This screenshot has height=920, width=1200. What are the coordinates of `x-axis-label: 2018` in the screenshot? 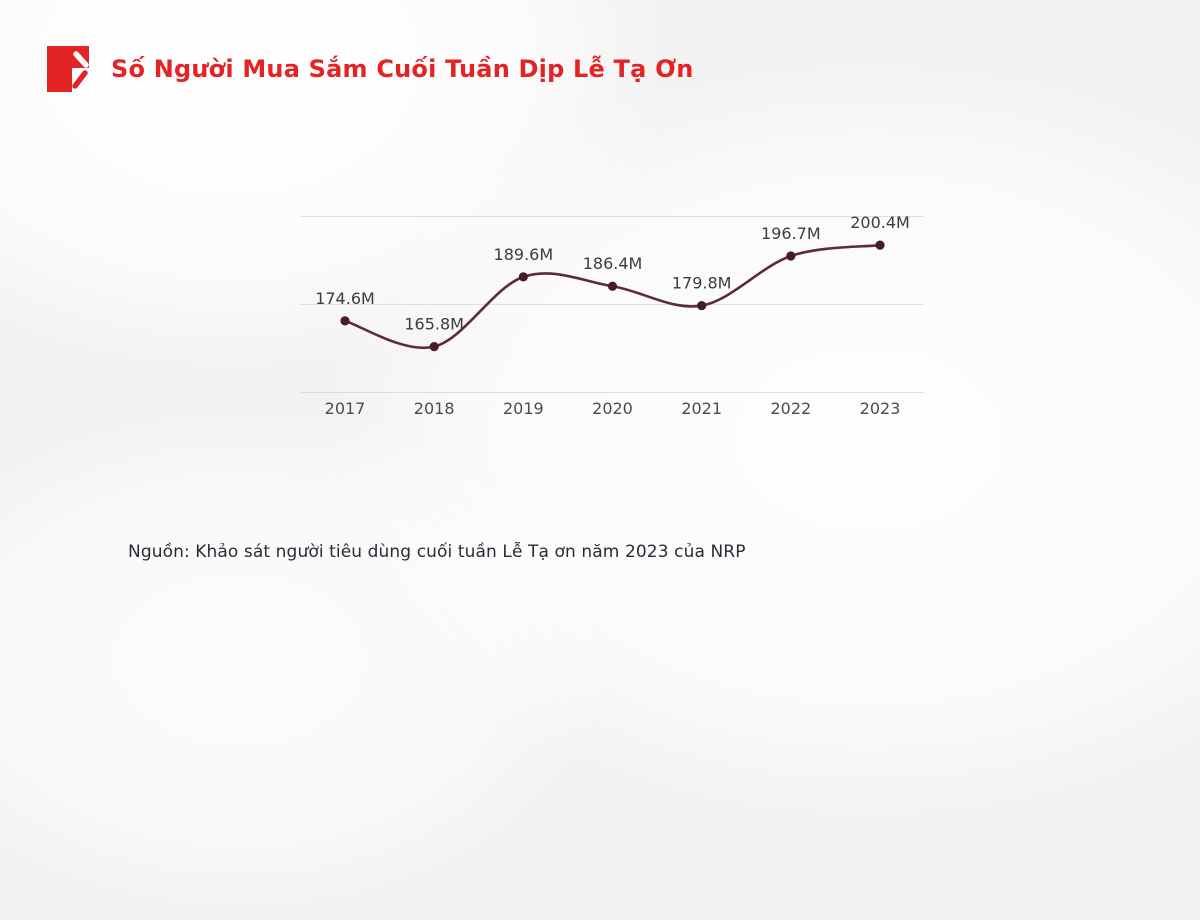 It's located at (434, 408).